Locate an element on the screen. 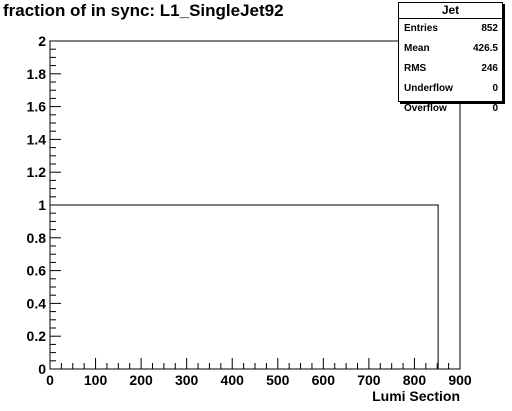 The image size is (512, 411). stats-value: 246 is located at coordinates (489, 68).